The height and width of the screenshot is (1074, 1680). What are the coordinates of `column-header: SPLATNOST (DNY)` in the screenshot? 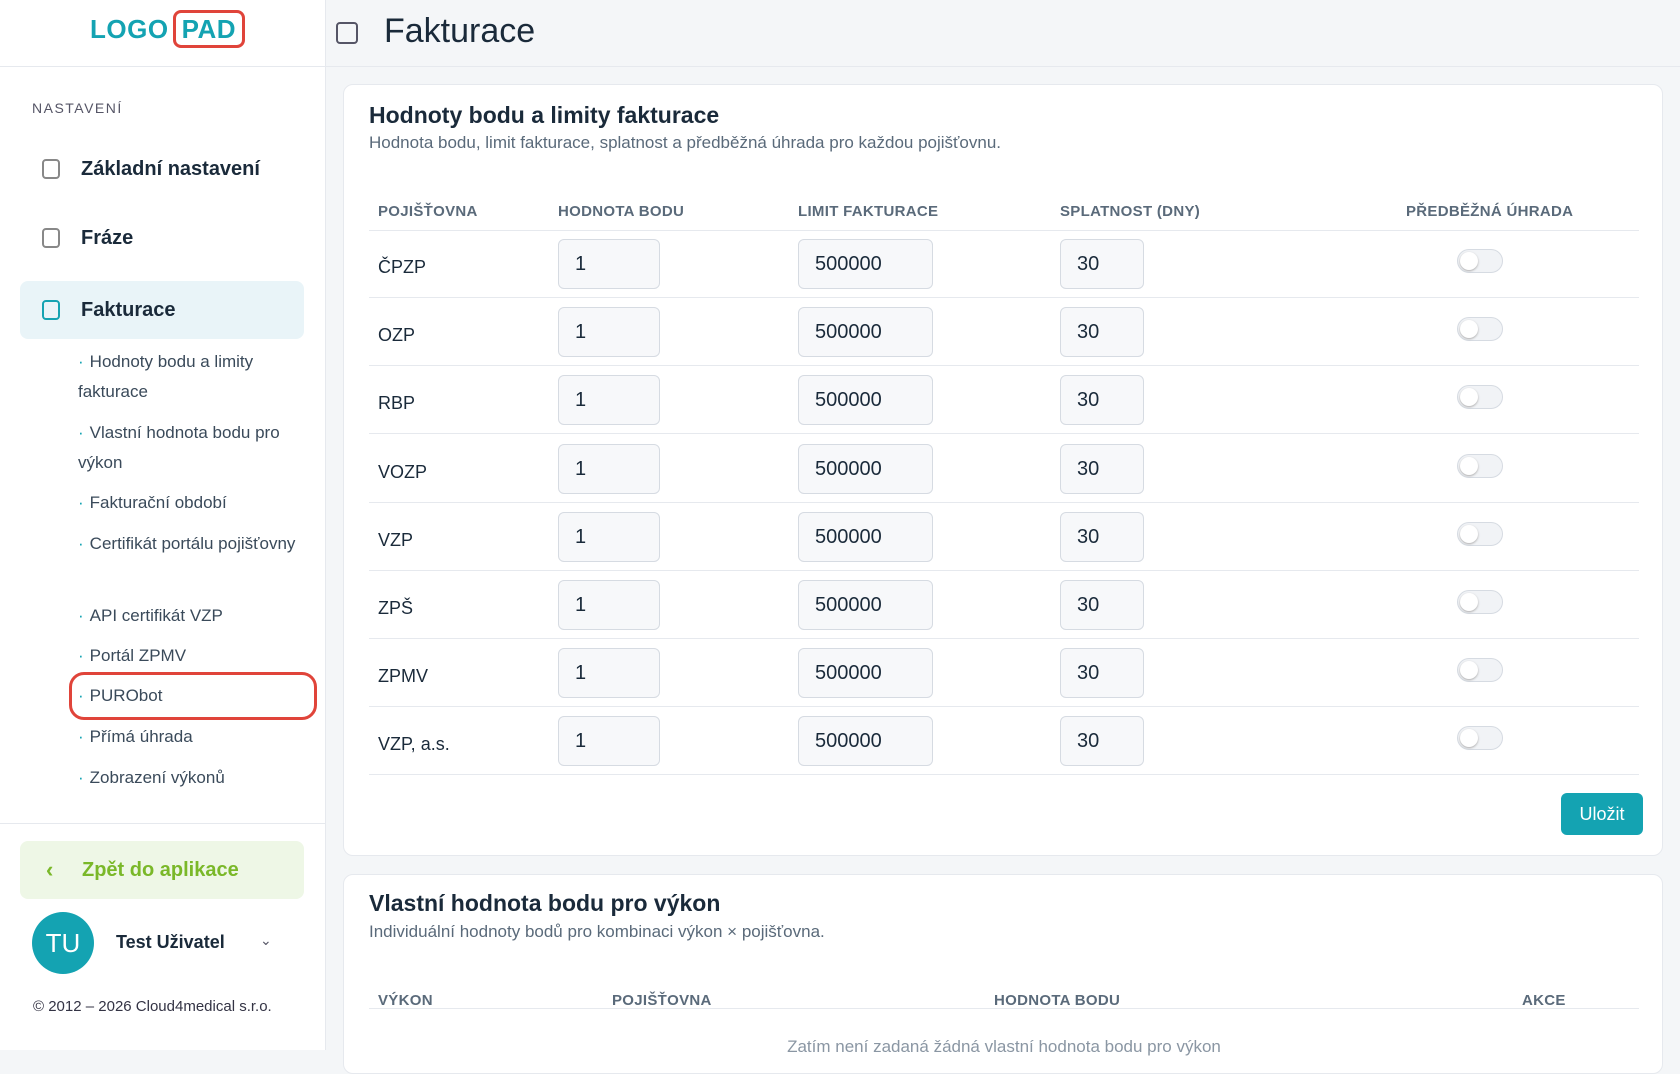 It's located at (1130, 211).